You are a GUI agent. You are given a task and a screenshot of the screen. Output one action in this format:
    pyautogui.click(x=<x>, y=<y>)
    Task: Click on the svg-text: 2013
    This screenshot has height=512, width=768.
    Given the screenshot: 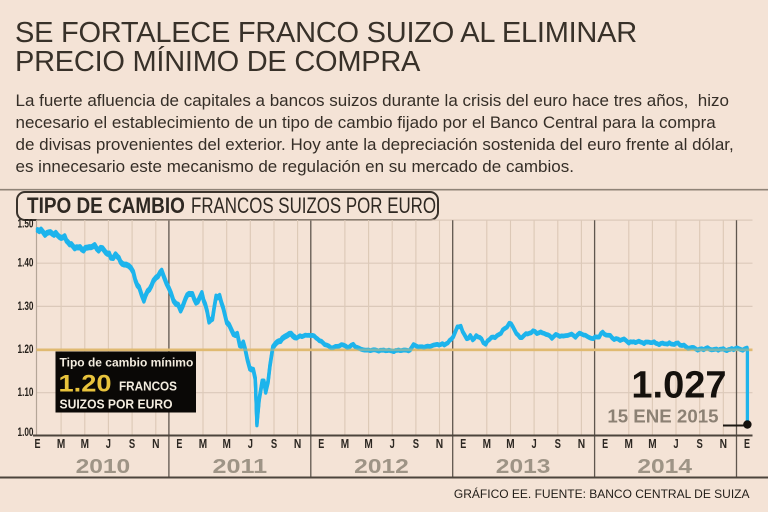 What is the action you would take?
    pyautogui.click(x=523, y=467)
    